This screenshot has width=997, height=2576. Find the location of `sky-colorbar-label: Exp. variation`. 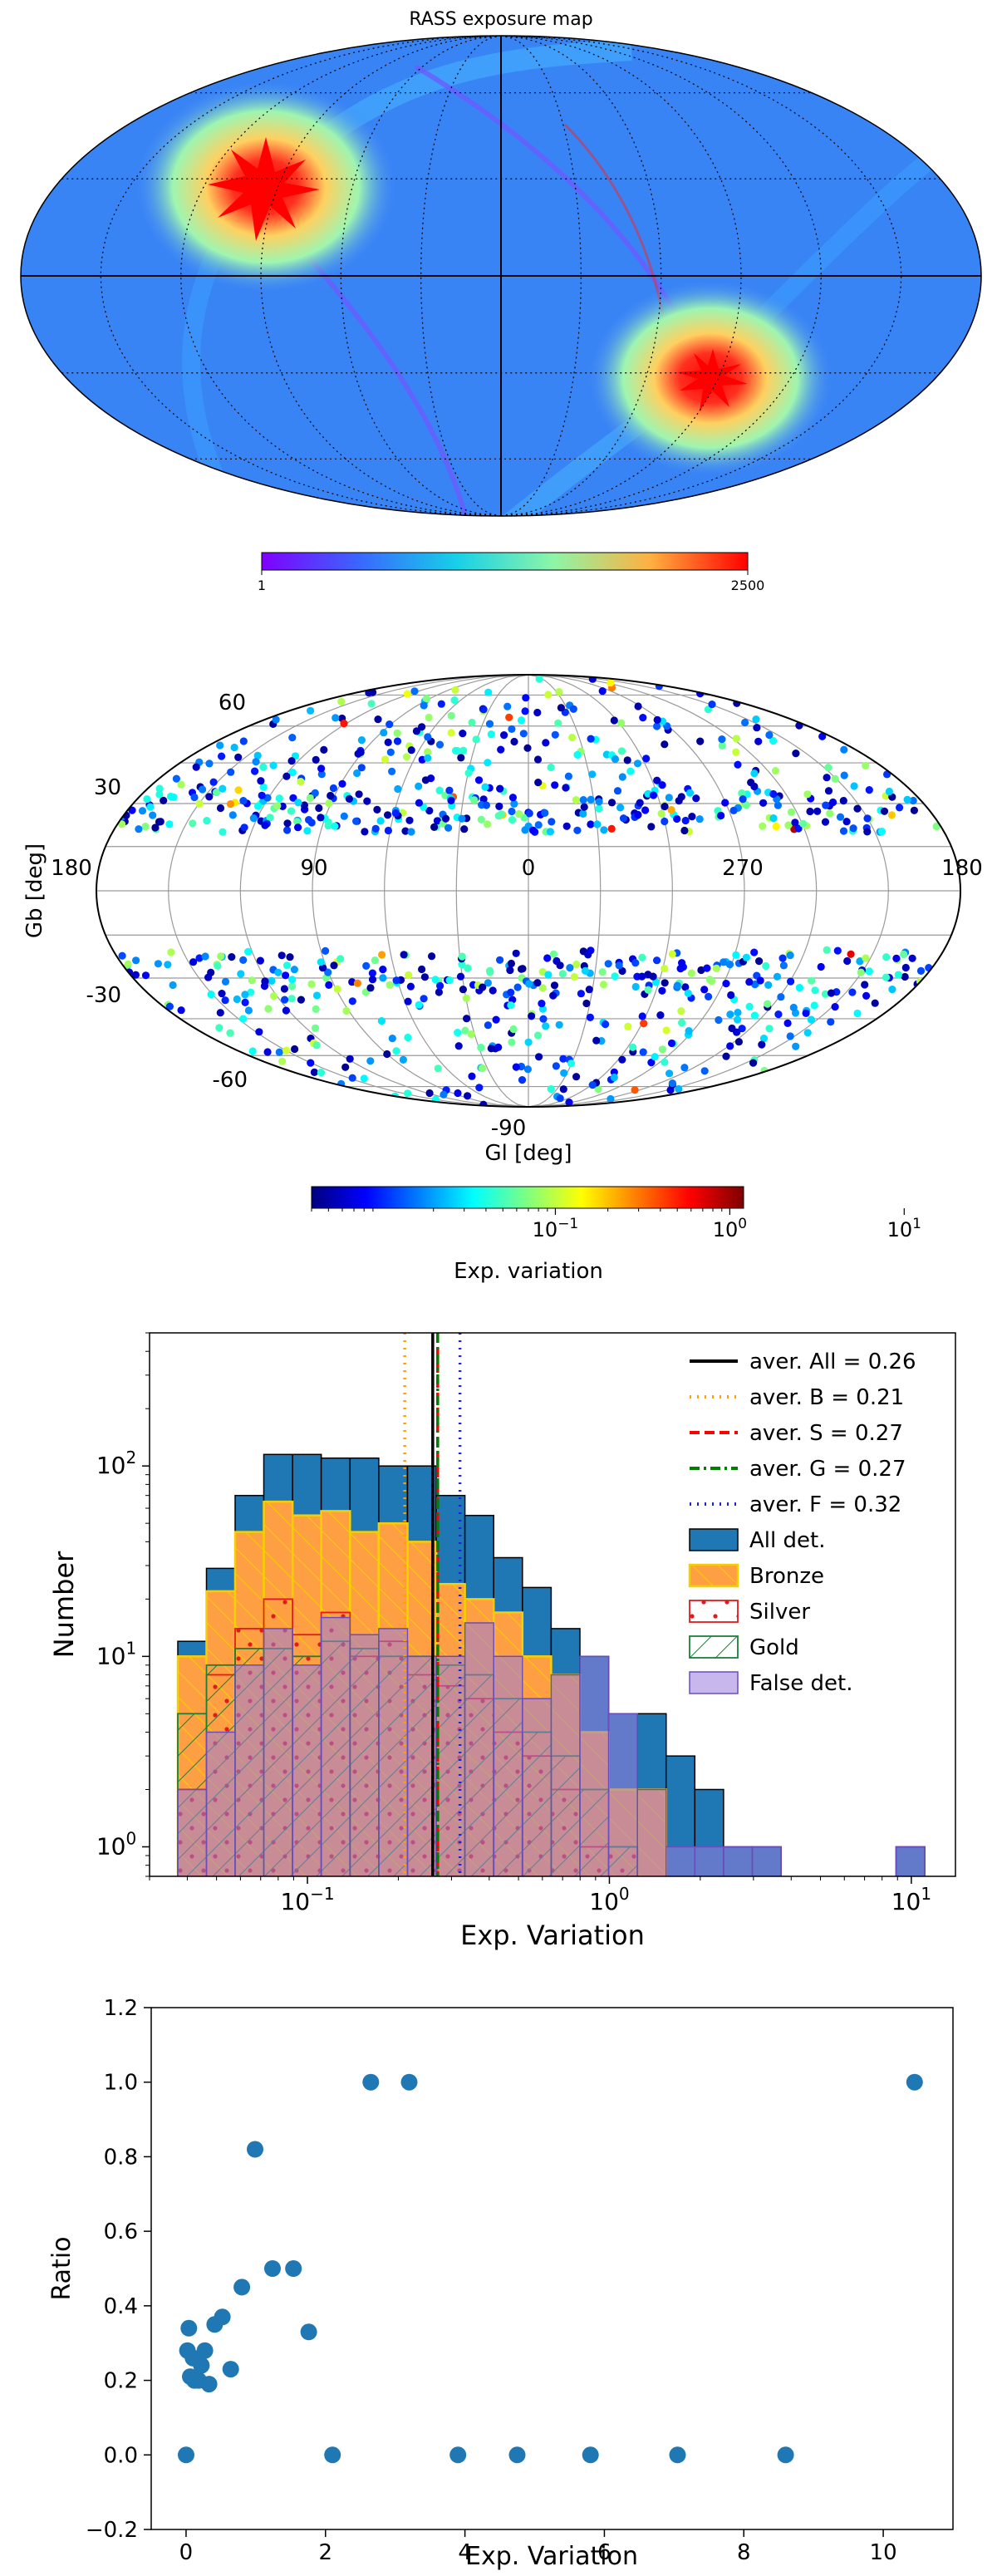

sky-colorbar-label: Exp. variation is located at coordinates (528, 1271).